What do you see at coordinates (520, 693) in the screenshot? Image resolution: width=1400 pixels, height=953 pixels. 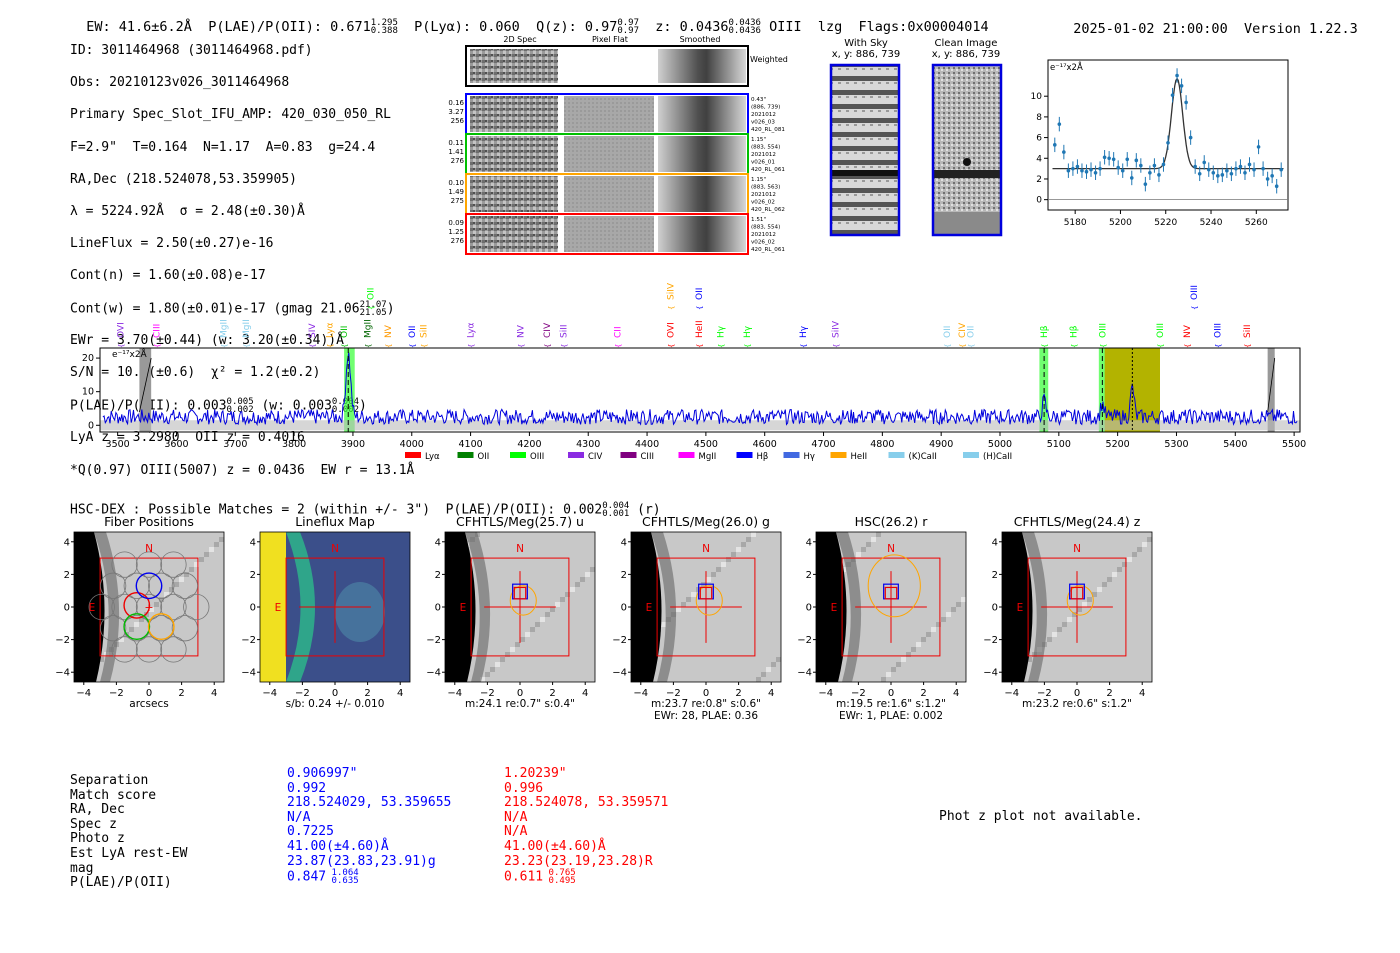 I see `panel-xtick-label-2-2: 0` at bounding box center [520, 693].